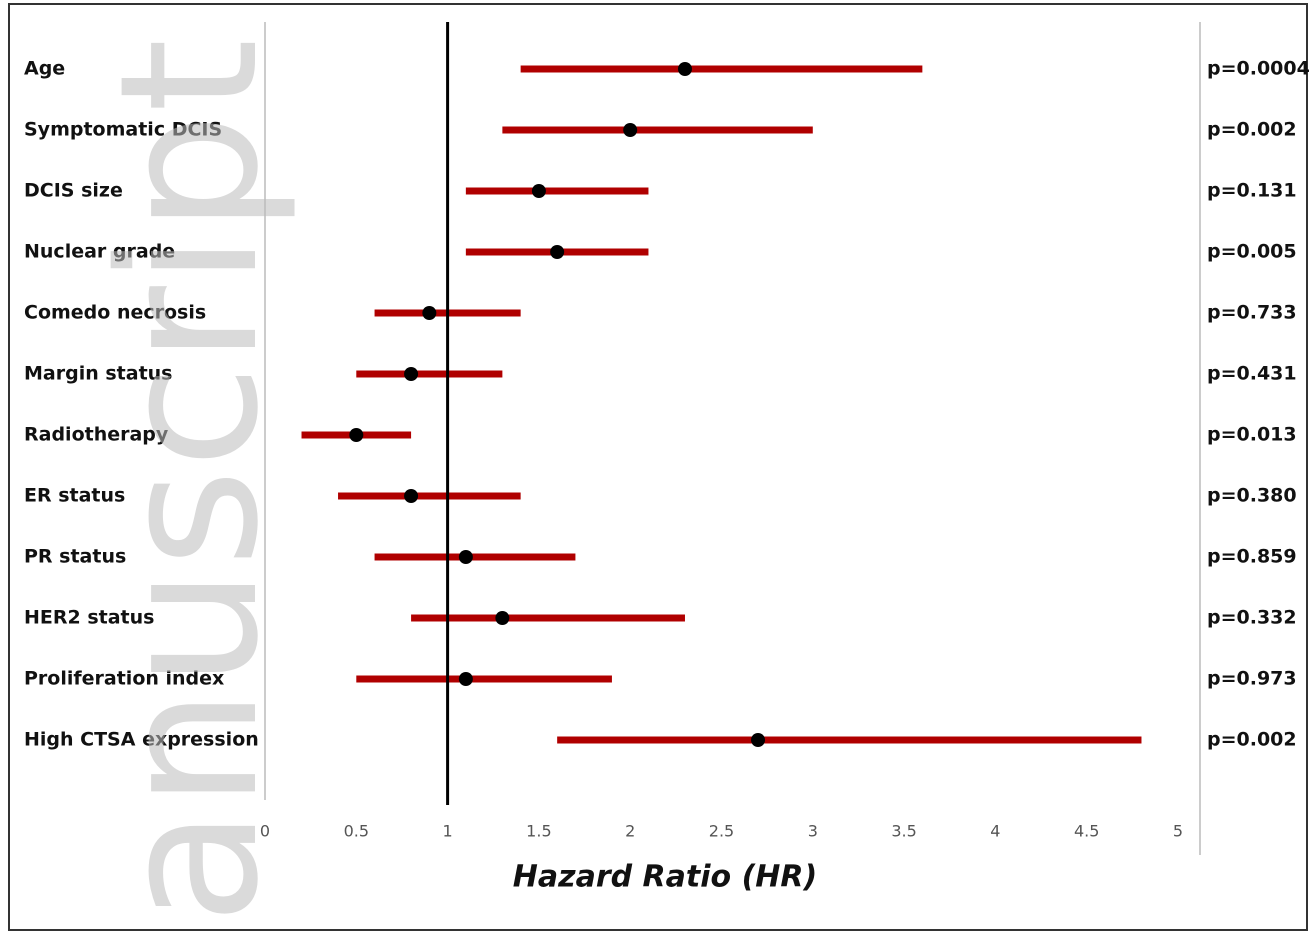 The width and height of the screenshot is (1312, 933). I want to click on p-value-label: p=0.859, so click(1252, 557).